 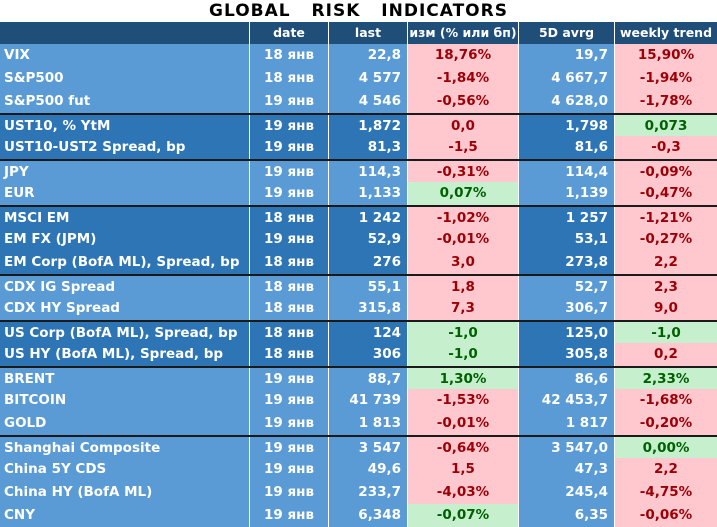 What do you see at coordinates (368, 332) in the screenshot?
I see `last-value-cell: 124` at bounding box center [368, 332].